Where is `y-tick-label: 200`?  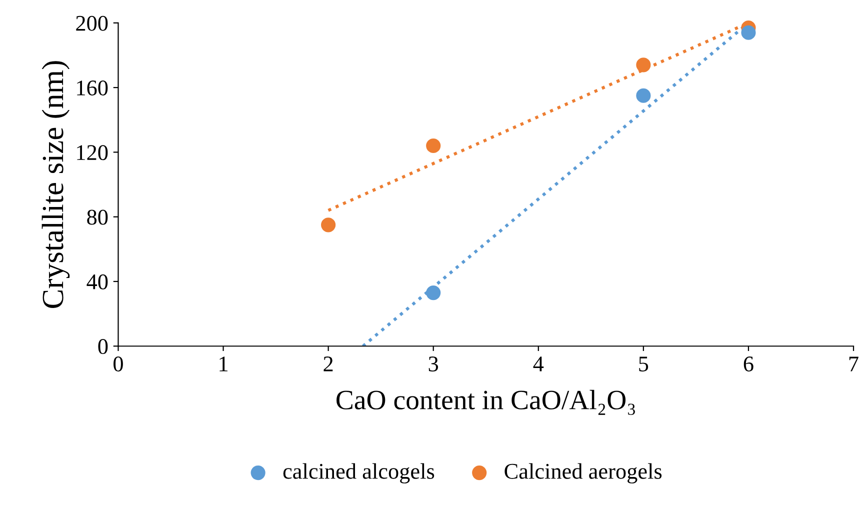
y-tick-label: 200 is located at coordinates (92, 23).